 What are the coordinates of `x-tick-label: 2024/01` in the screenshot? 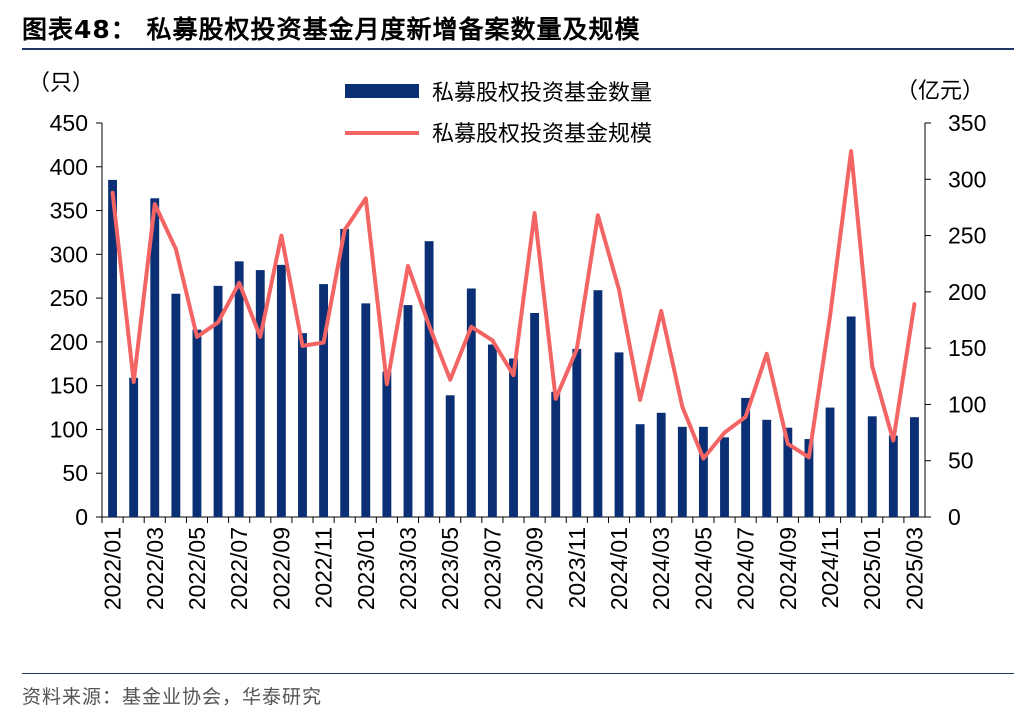 It's located at (619, 568).